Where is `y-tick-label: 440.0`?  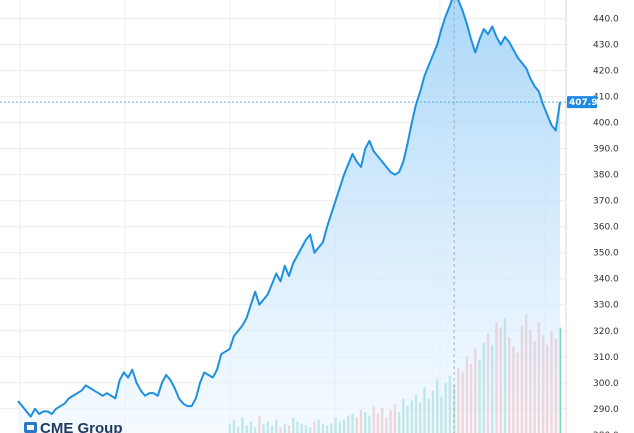
y-tick-label: 440.0 is located at coordinates (606, 20).